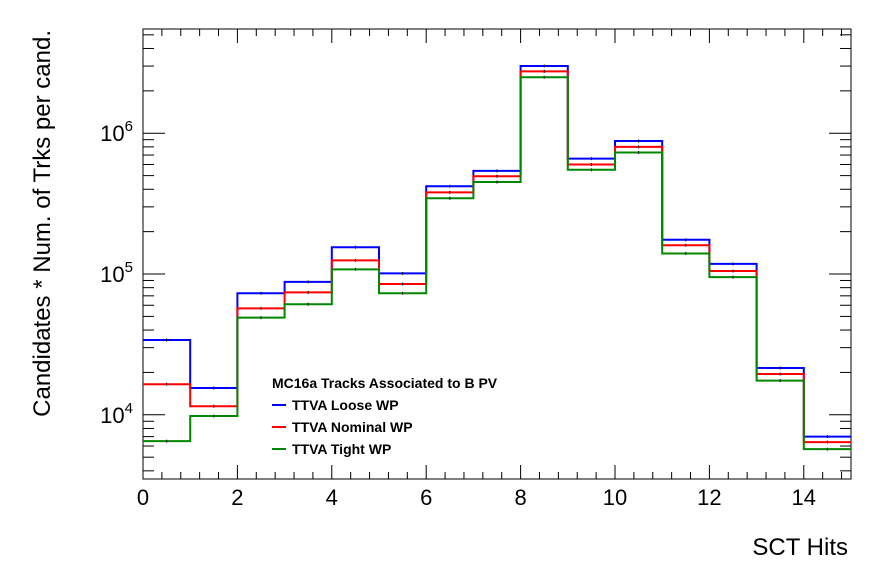 This screenshot has width=896, height=572. What do you see at coordinates (143, 497) in the screenshot?
I see `x-tick-label: 0` at bounding box center [143, 497].